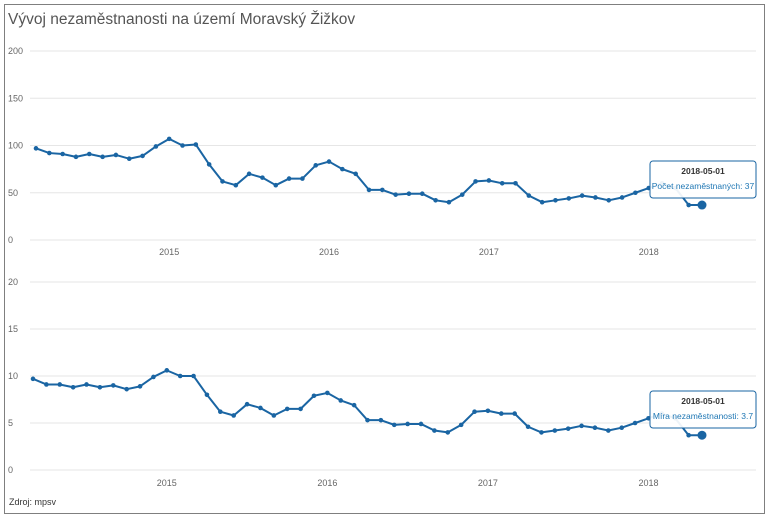 The height and width of the screenshot is (520, 771). Describe the element at coordinates (13, 329) in the screenshot. I see `y-tick-label: 15` at that location.